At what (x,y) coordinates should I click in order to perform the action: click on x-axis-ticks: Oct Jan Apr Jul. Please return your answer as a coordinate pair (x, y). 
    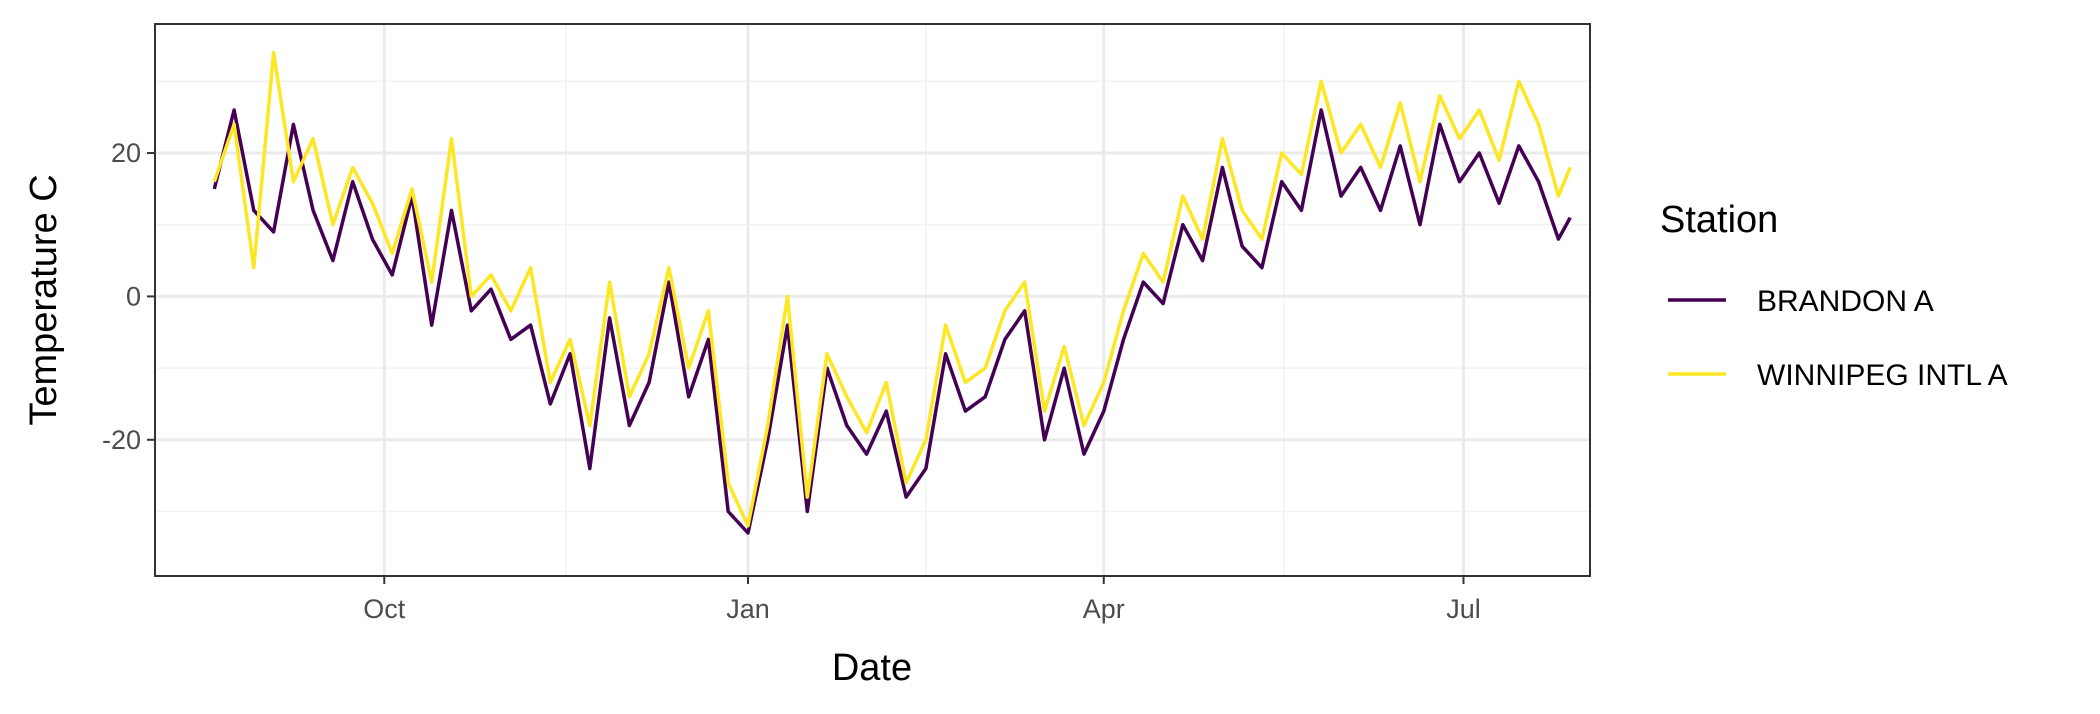
    Looking at the image, I should click on (922, 600).